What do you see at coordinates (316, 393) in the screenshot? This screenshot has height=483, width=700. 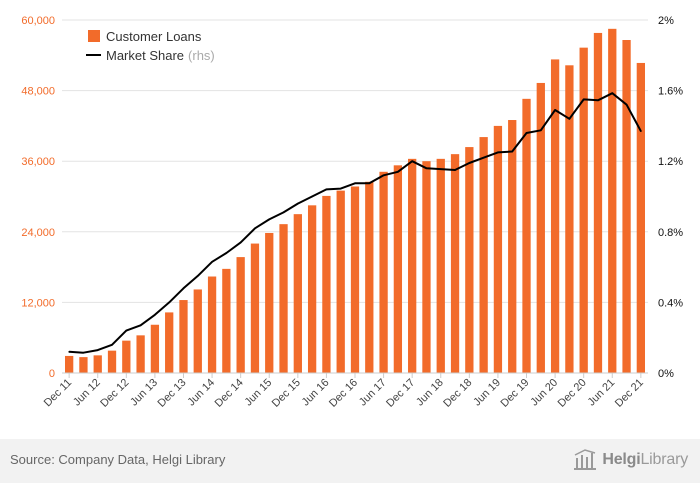 I see `x-tick-label: Jun 16` at bounding box center [316, 393].